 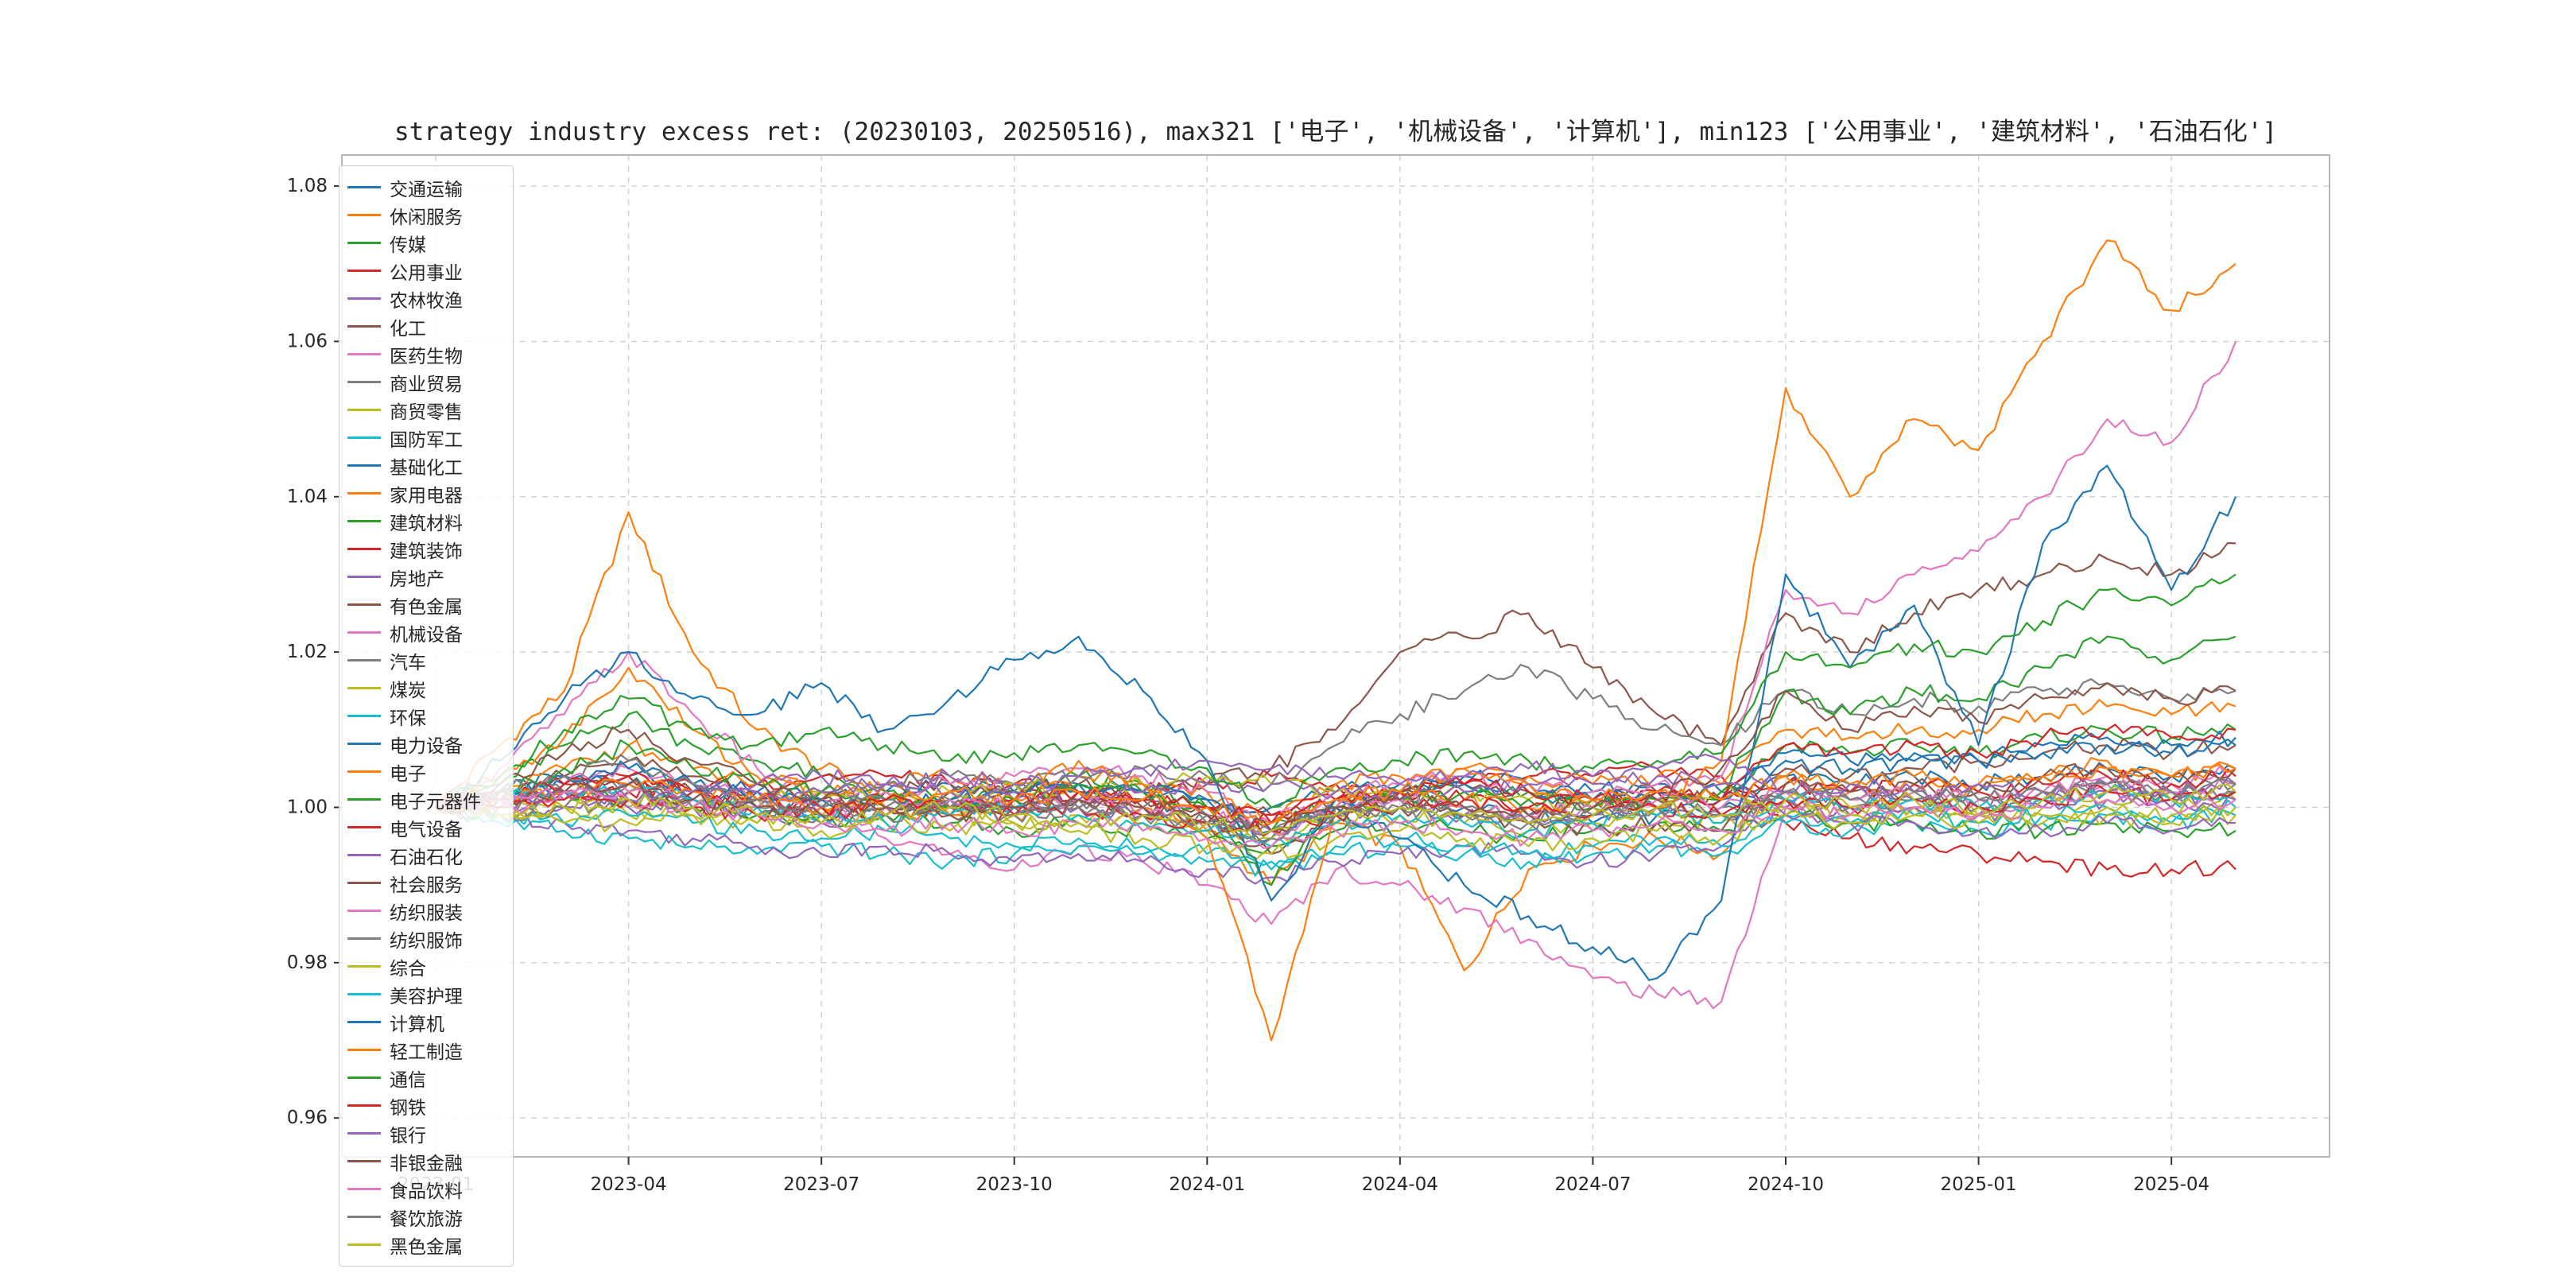 I want to click on x-tick-label: 2024-10, so click(x=1786, y=1184).